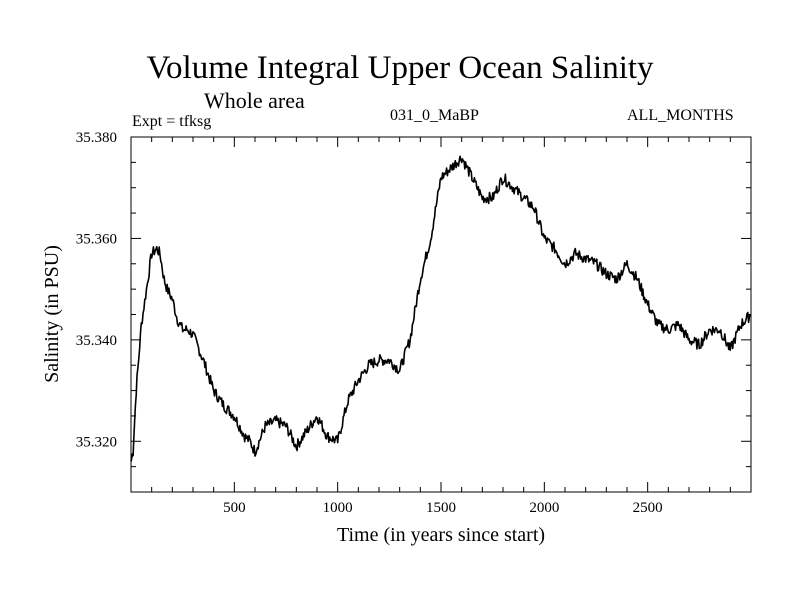  What do you see at coordinates (96, 442) in the screenshot?
I see `y-tick-label: 35.320` at bounding box center [96, 442].